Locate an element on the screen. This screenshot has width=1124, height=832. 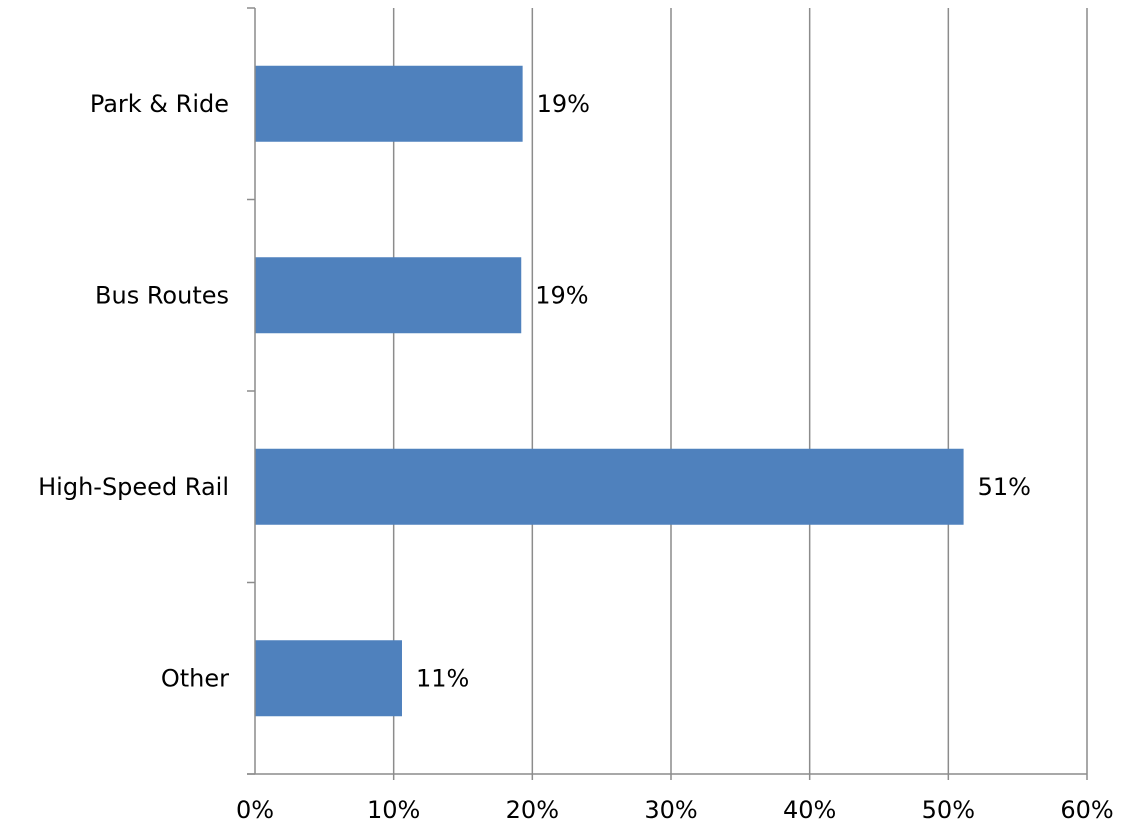
x-tick-label: 10% is located at coordinates (393, 810).